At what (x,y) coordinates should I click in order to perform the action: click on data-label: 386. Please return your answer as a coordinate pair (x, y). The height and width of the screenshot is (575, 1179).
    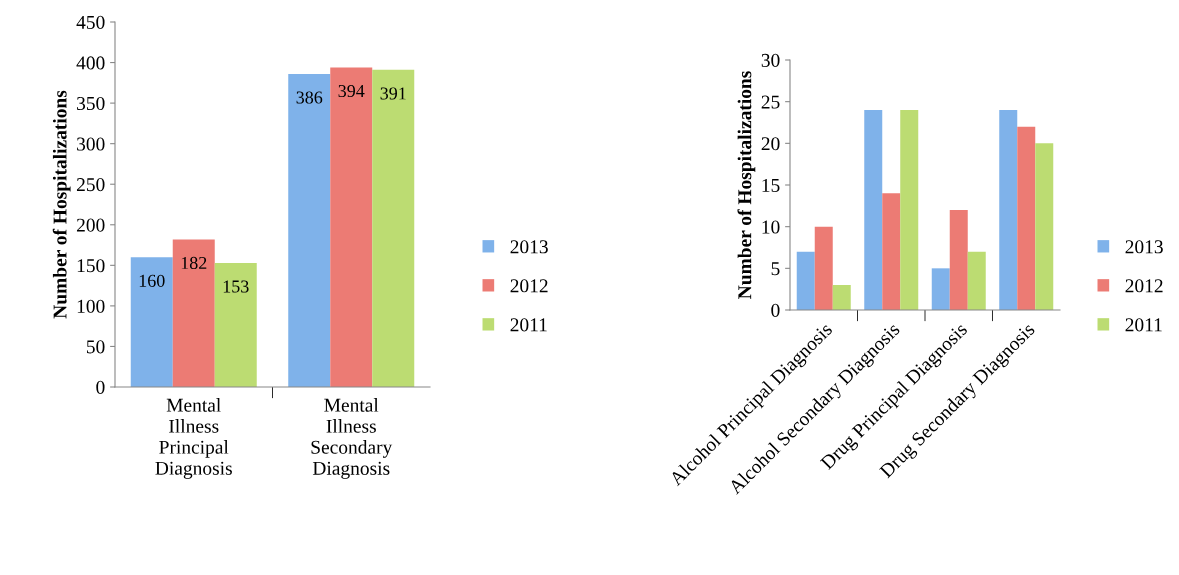
    Looking at the image, I should click on (309, 97).